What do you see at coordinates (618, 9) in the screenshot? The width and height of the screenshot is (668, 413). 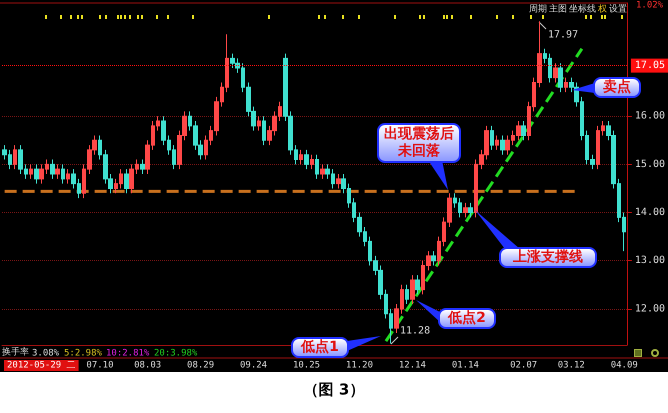 I see `annotation: 设置` at bounding box center [618, 9].